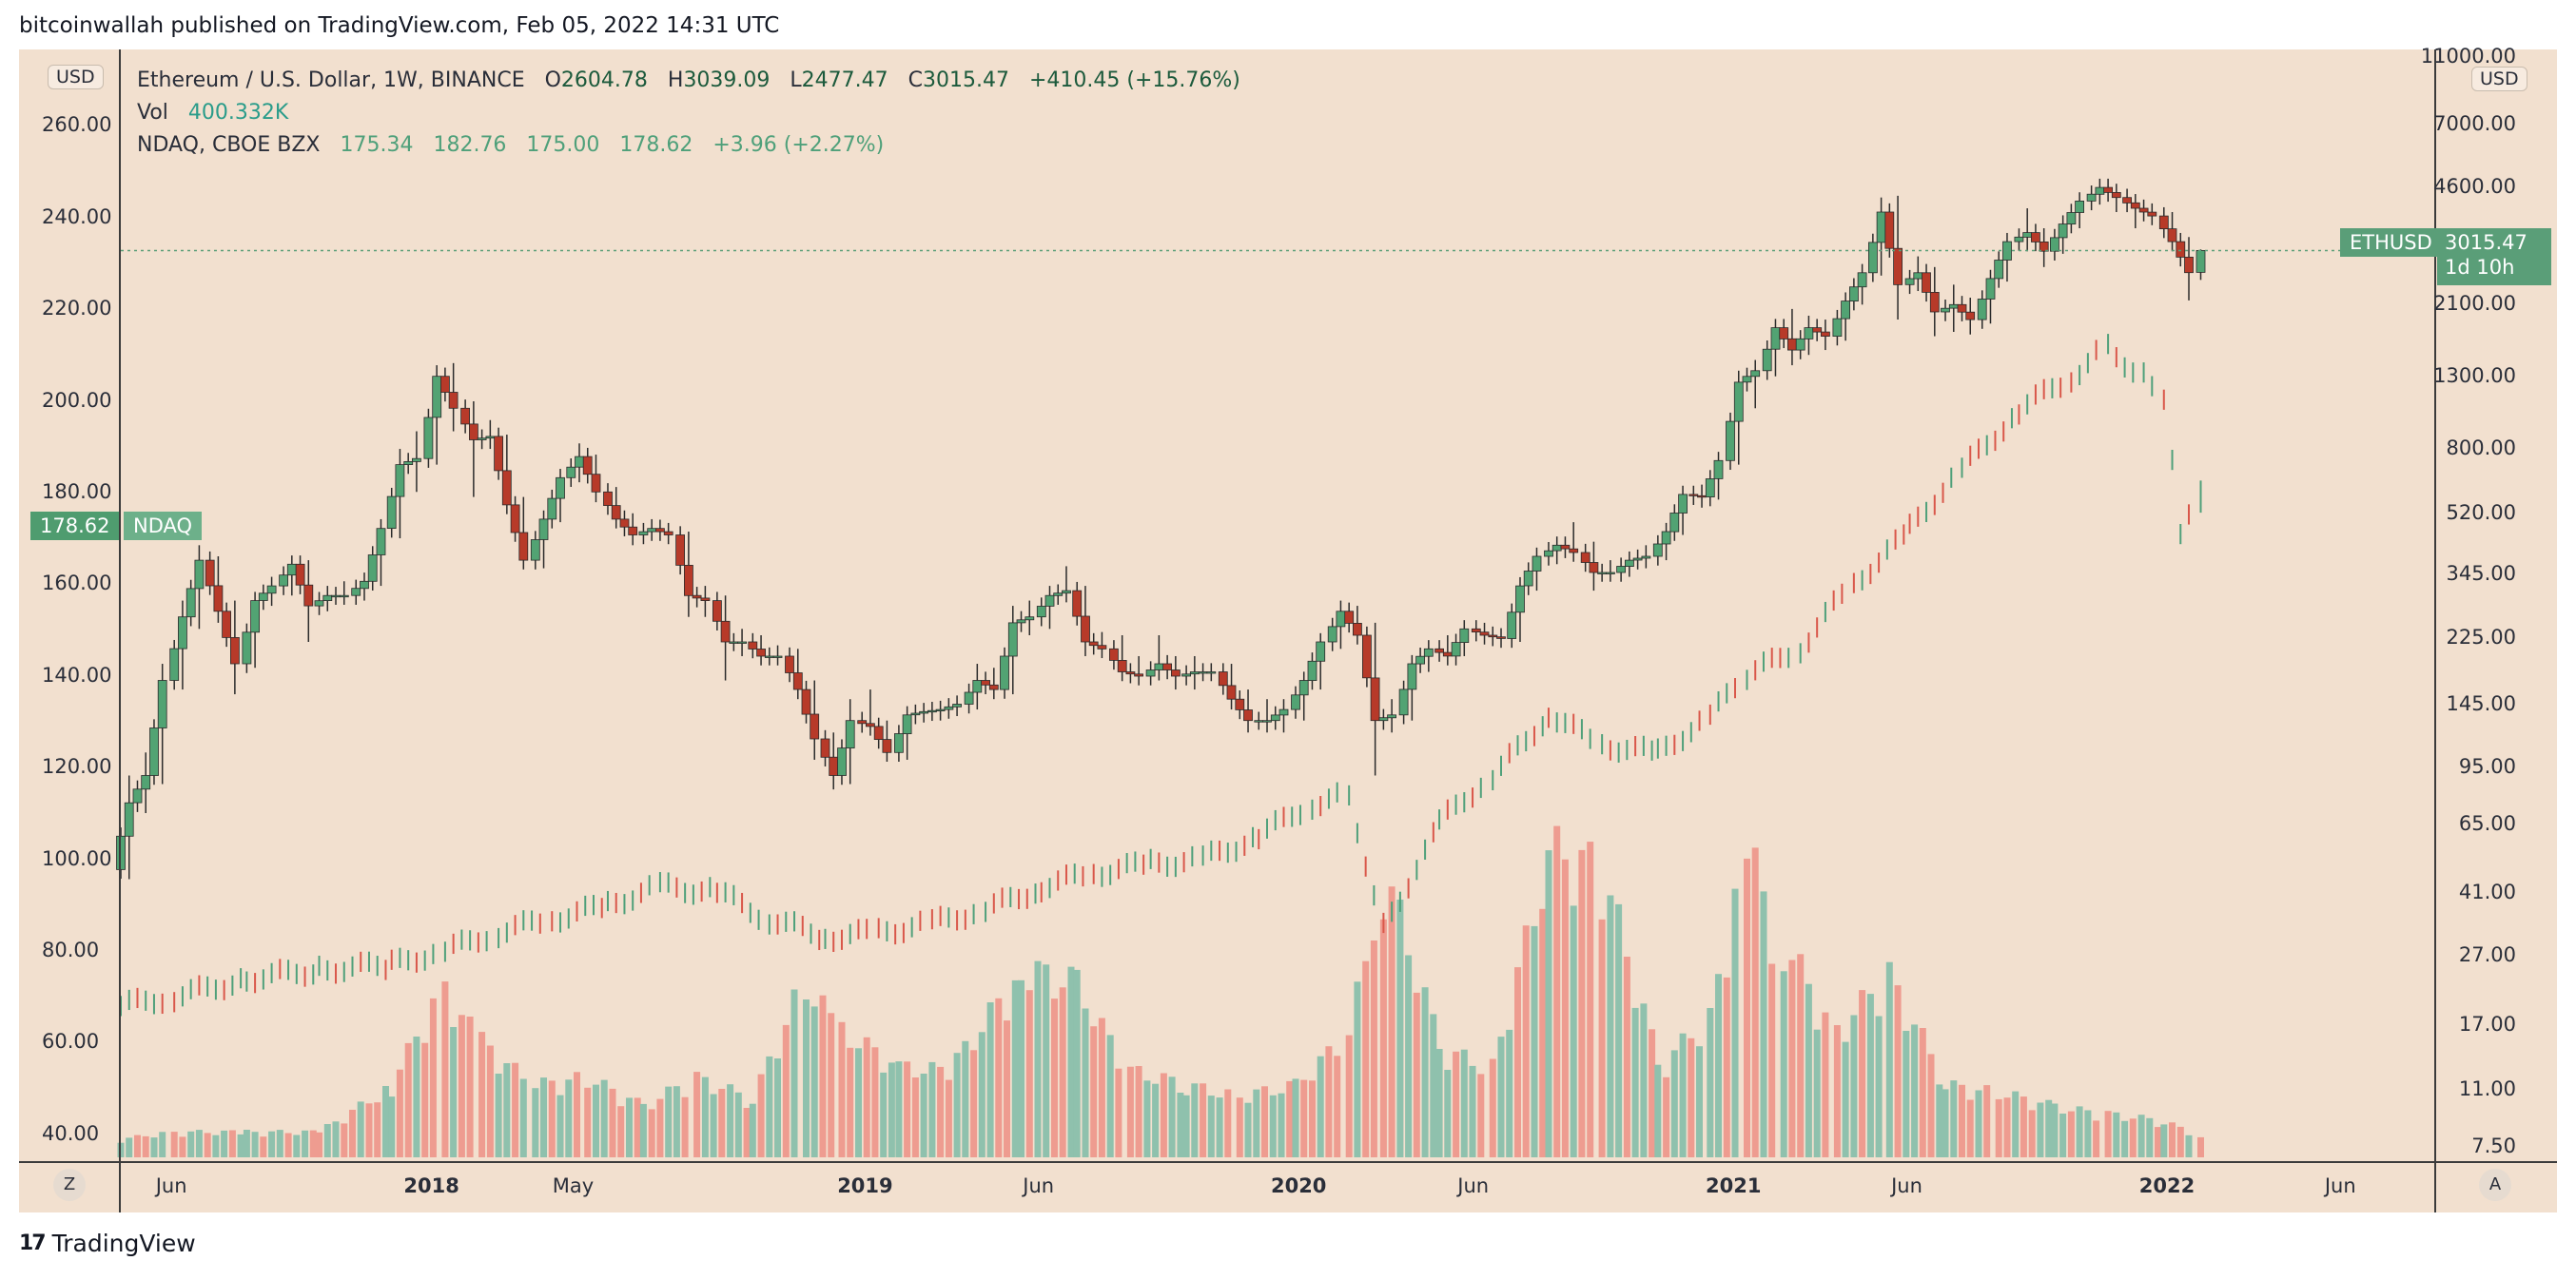 The height and width of the screenshot is (1280, 2576). Describe the element at coordinates (2495, 1185) in the screenshot. I see `auto-scale-a-button: A` at that location.